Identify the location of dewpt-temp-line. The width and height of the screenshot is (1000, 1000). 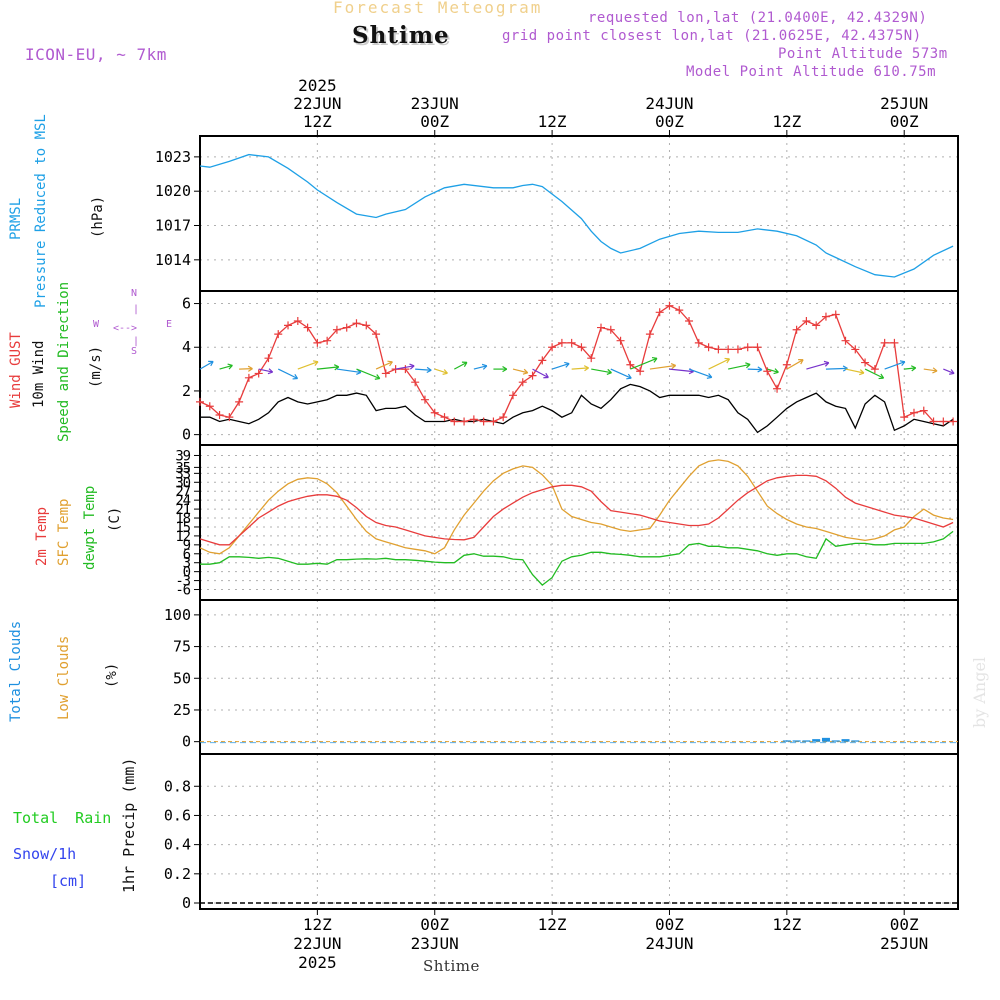
(577, 558).